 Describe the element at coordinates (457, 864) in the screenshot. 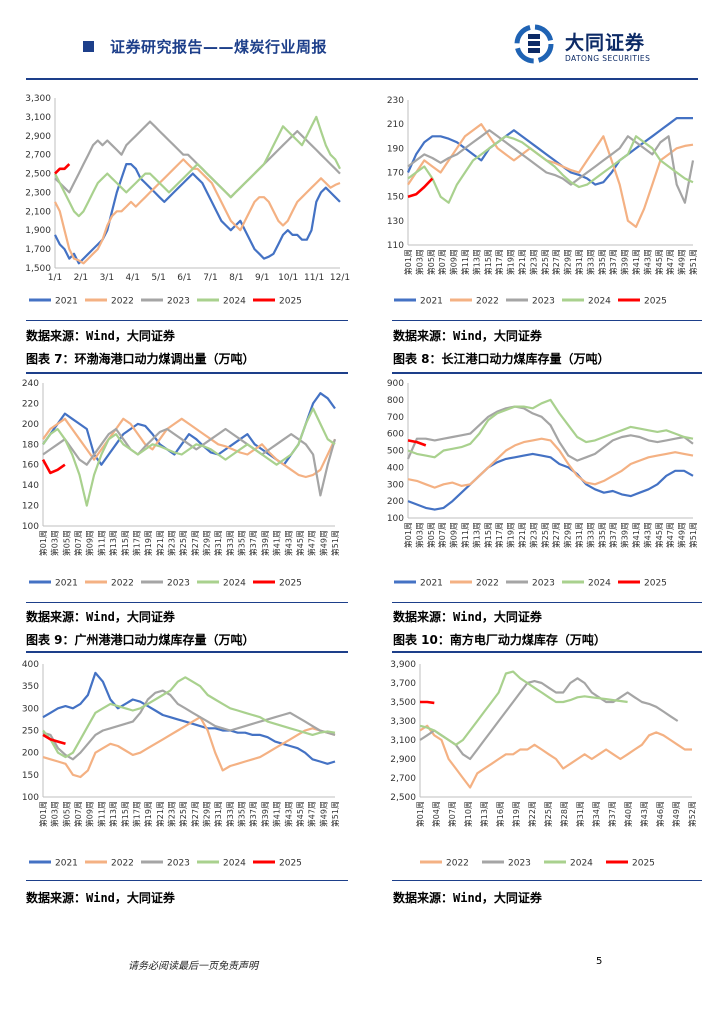

I see `legend-label-2022: 2022` at that location.